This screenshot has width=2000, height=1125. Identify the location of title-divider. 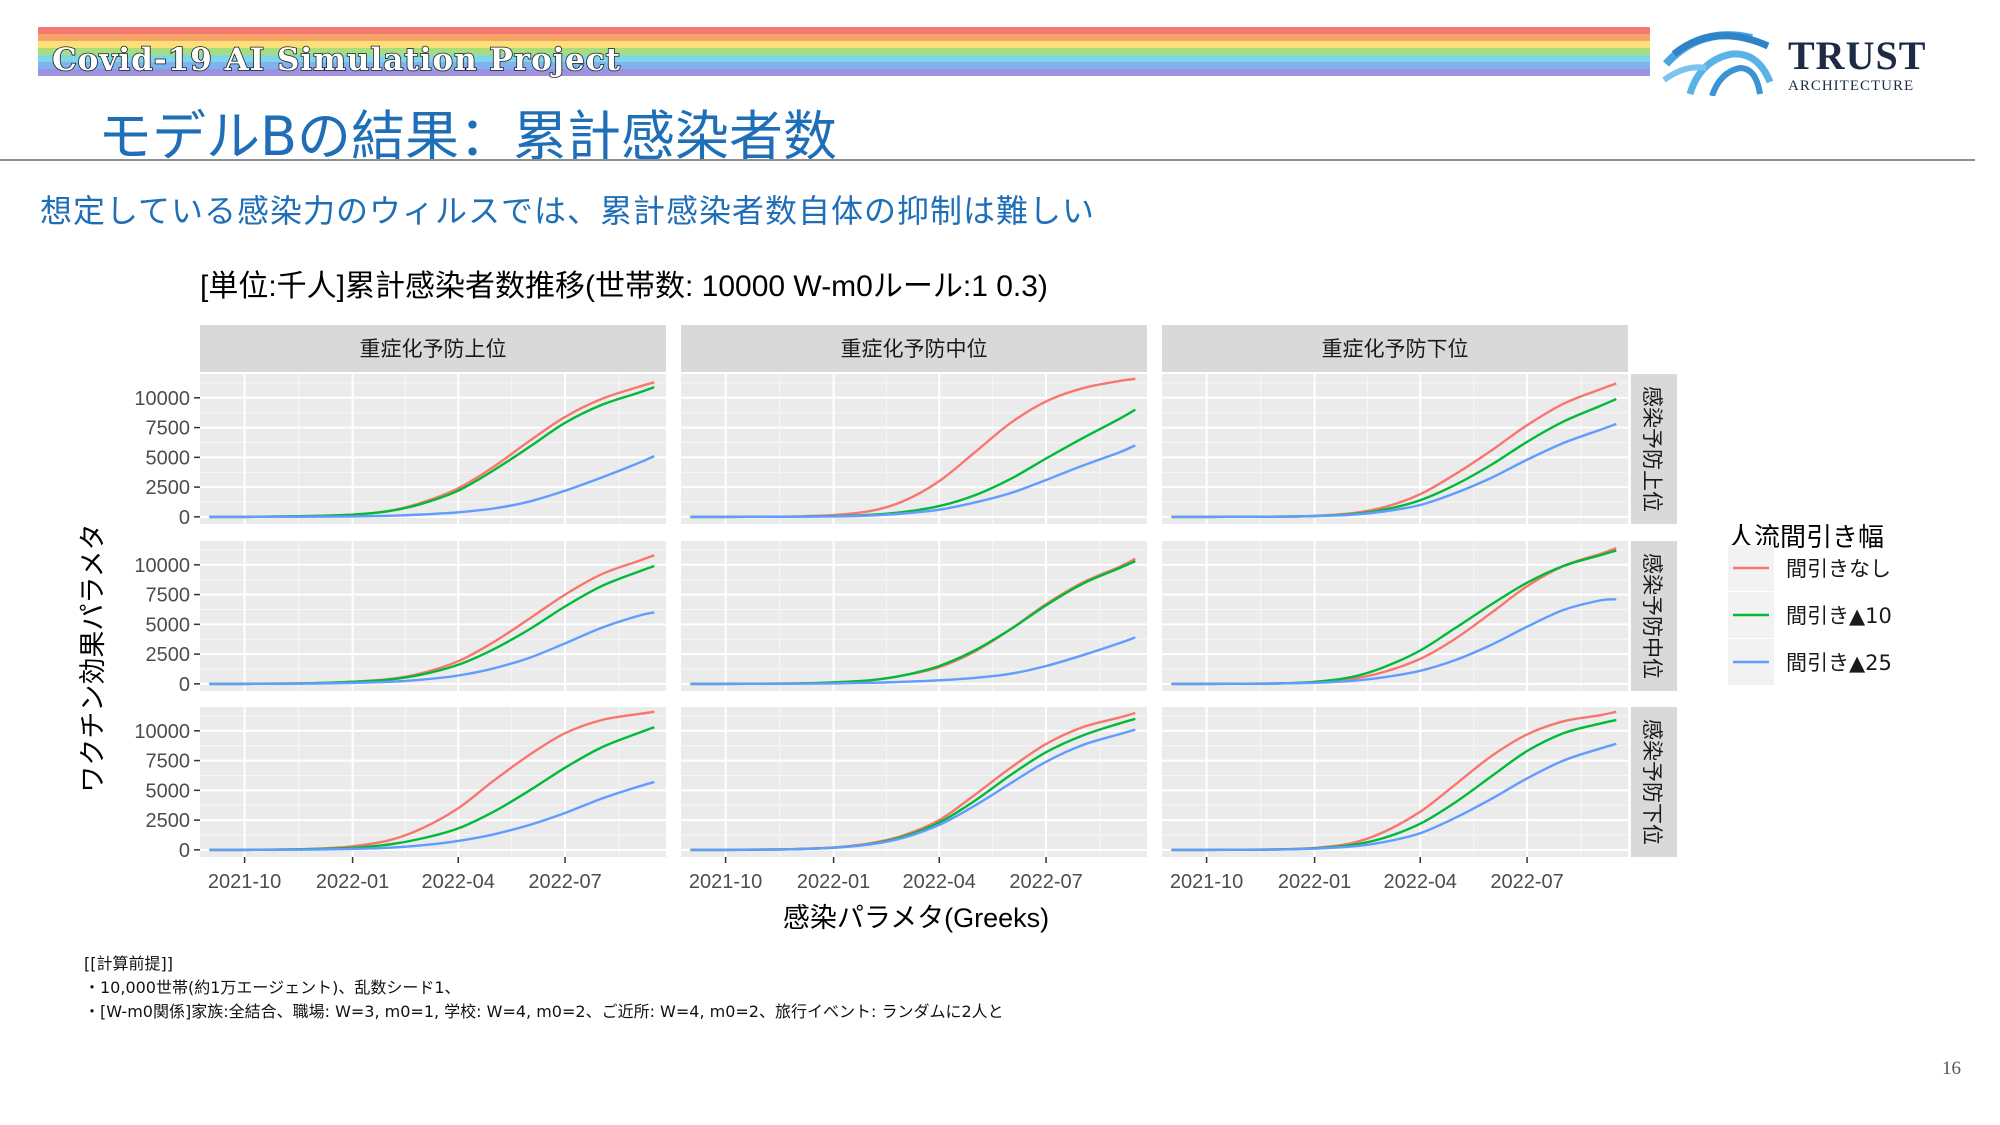
(987, 160).